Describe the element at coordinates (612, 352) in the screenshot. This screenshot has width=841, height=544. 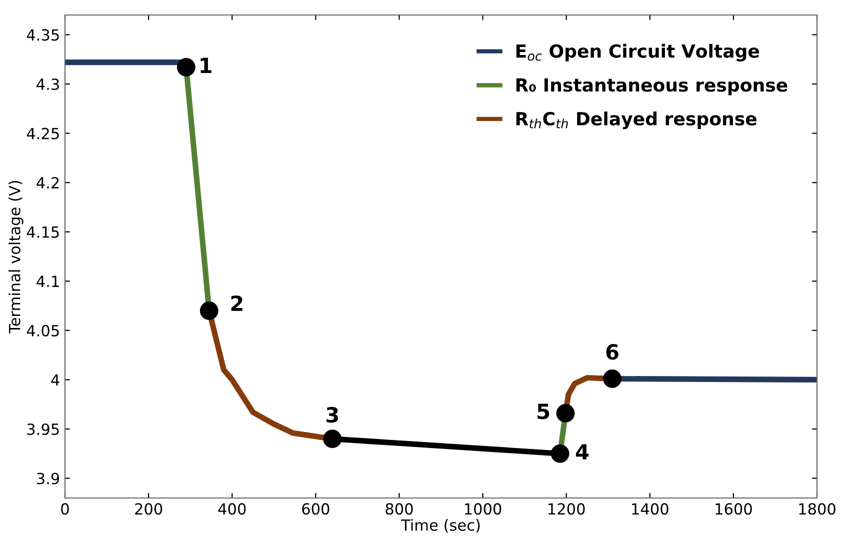
I see `annotation: 6` at that location.